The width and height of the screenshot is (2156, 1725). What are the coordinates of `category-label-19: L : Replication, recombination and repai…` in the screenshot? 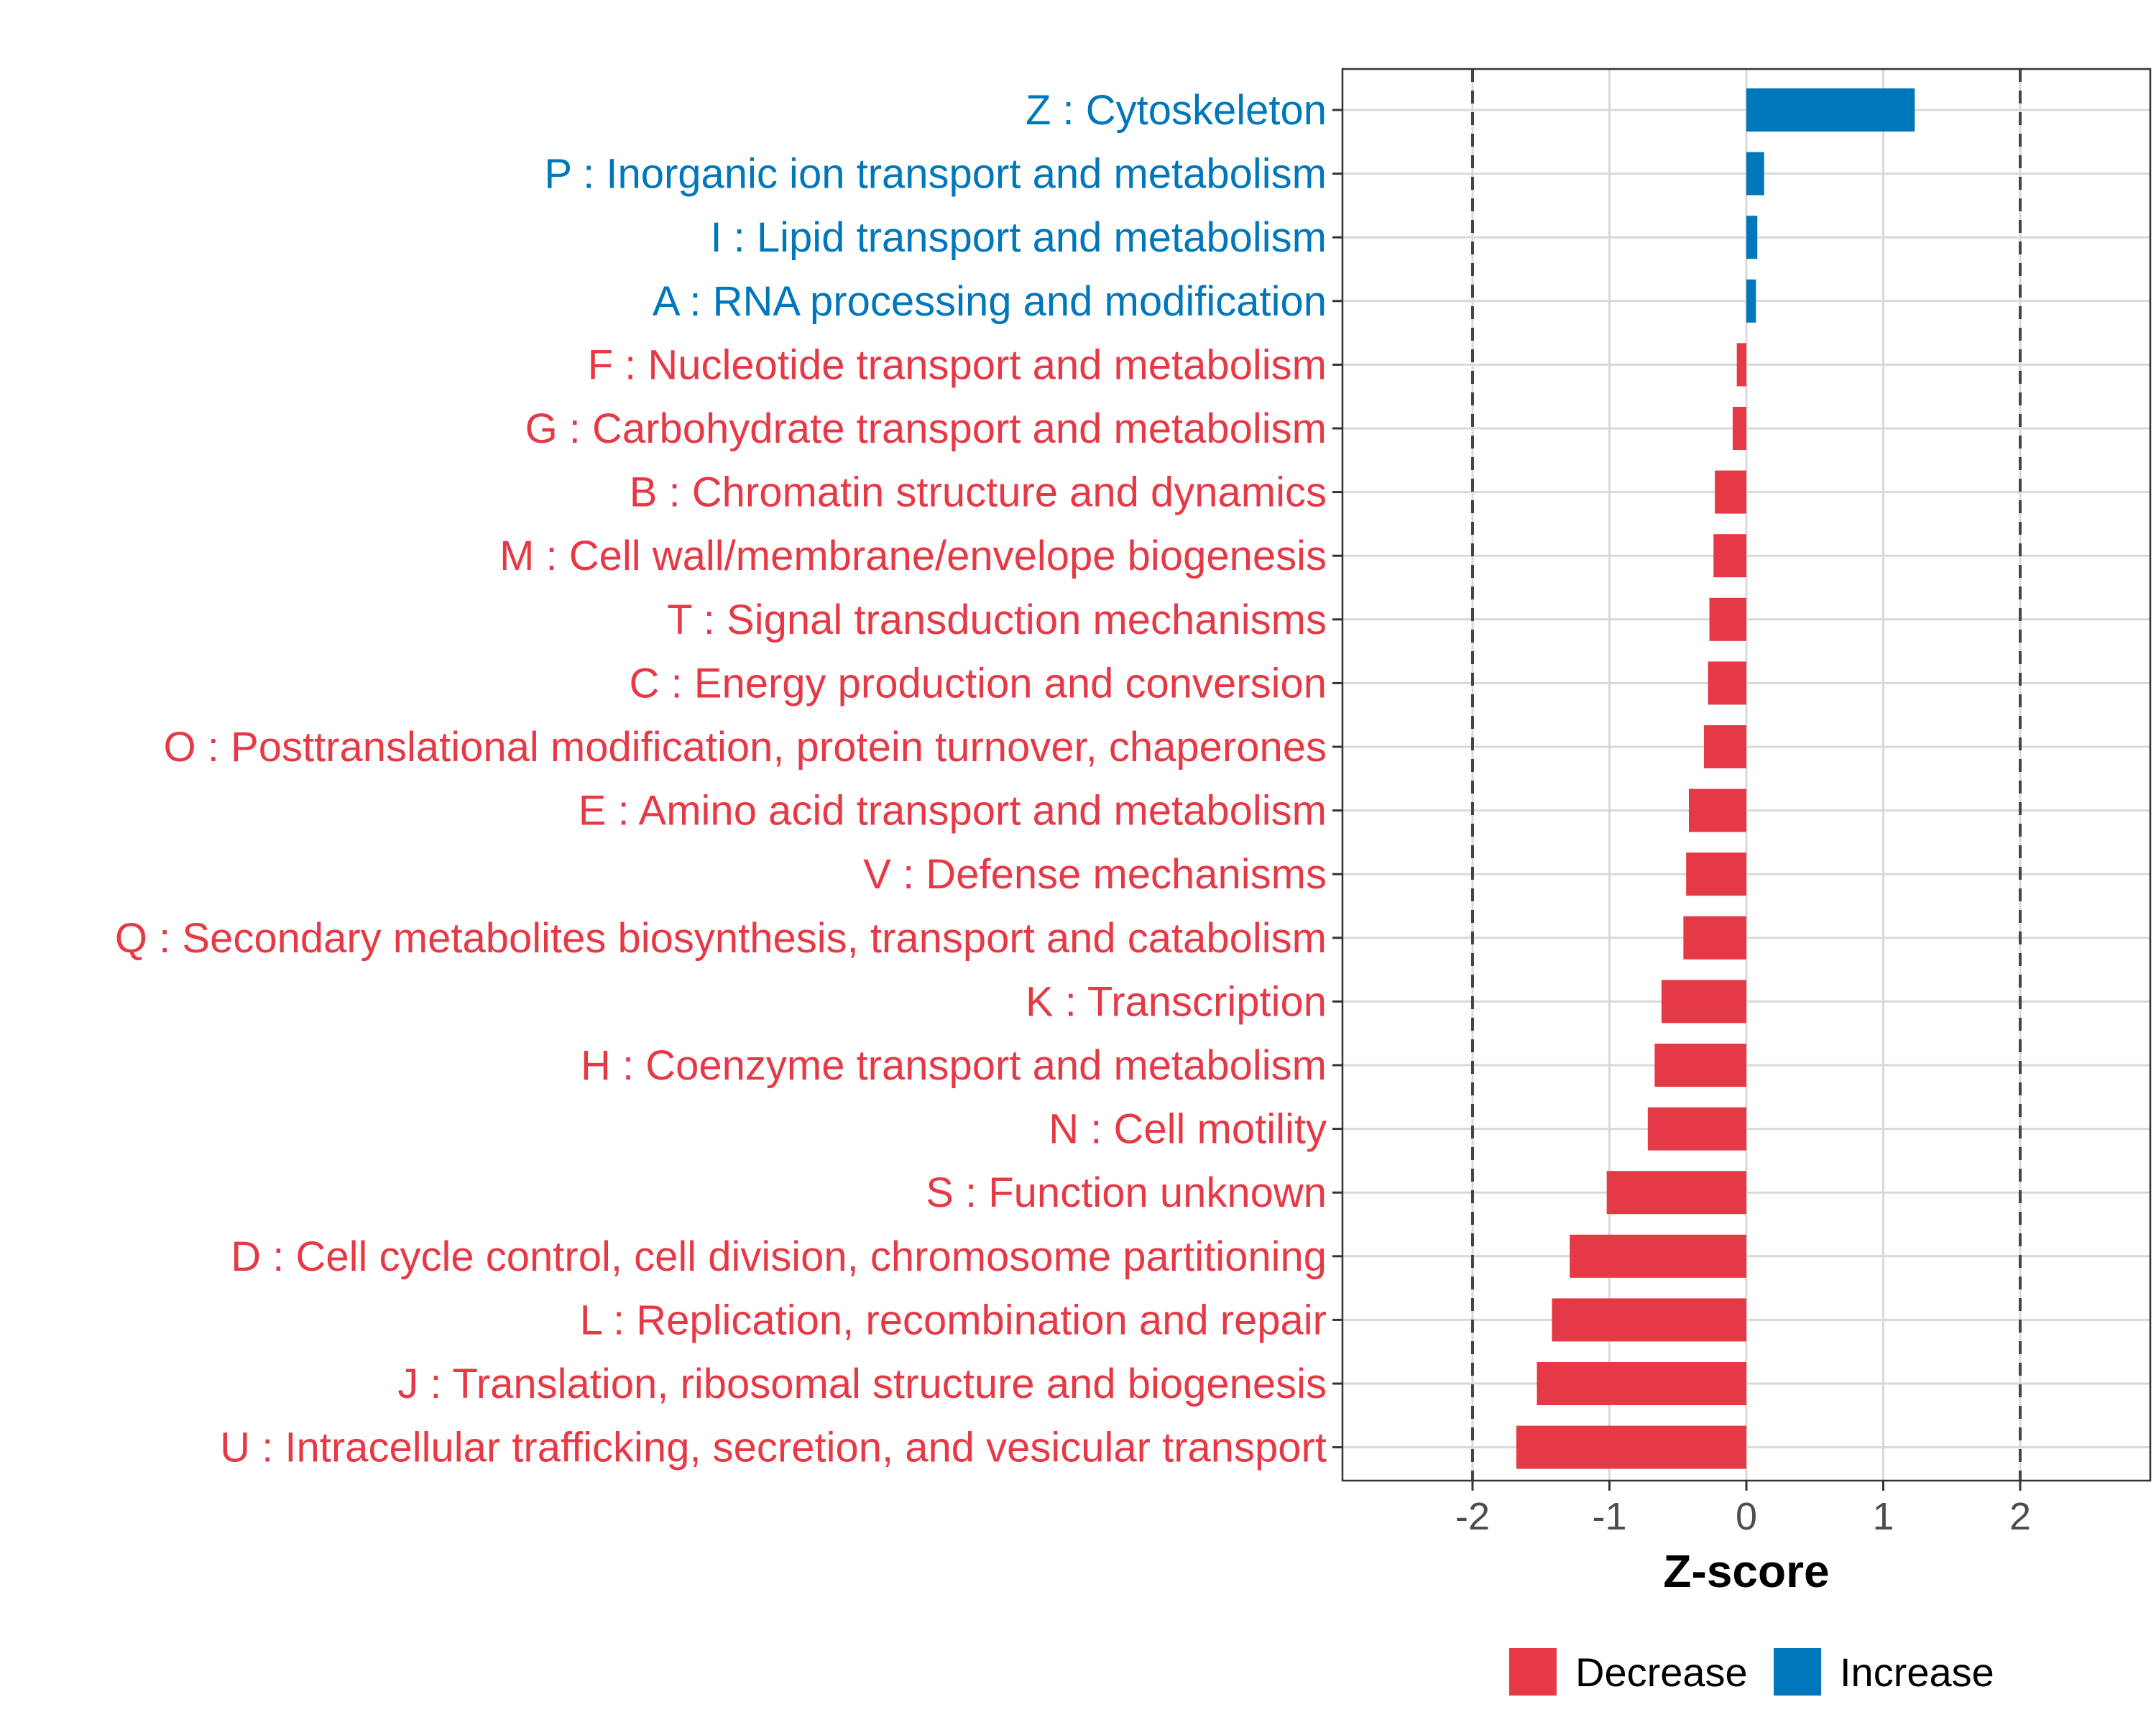 It's located at (954, 1320).